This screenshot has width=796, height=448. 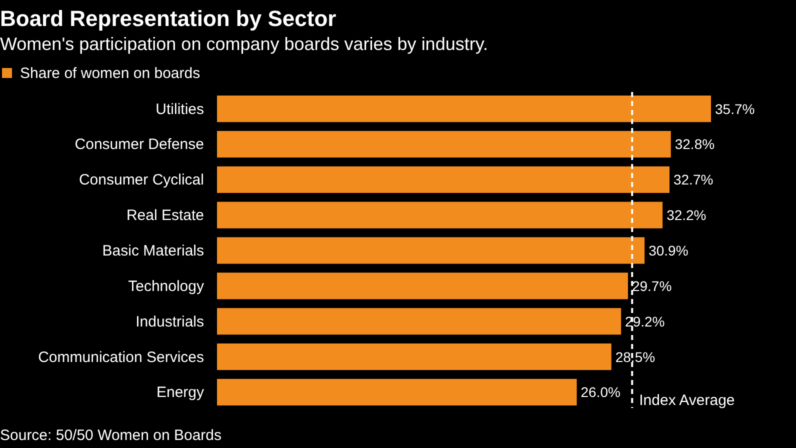 What do you see at coordinates (693, 180) in the screenshot?
I see `data-label: 32.7%` at bounding box center [693, 180].